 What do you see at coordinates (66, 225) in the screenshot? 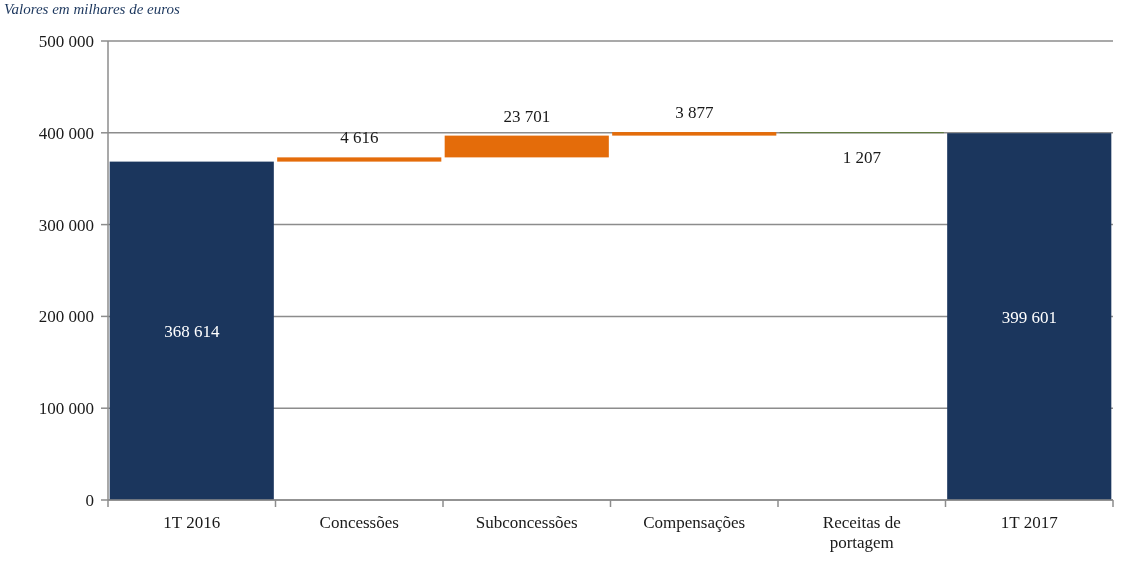
I see `y-tick-label: 300 000` at bounding box center [66, 225].